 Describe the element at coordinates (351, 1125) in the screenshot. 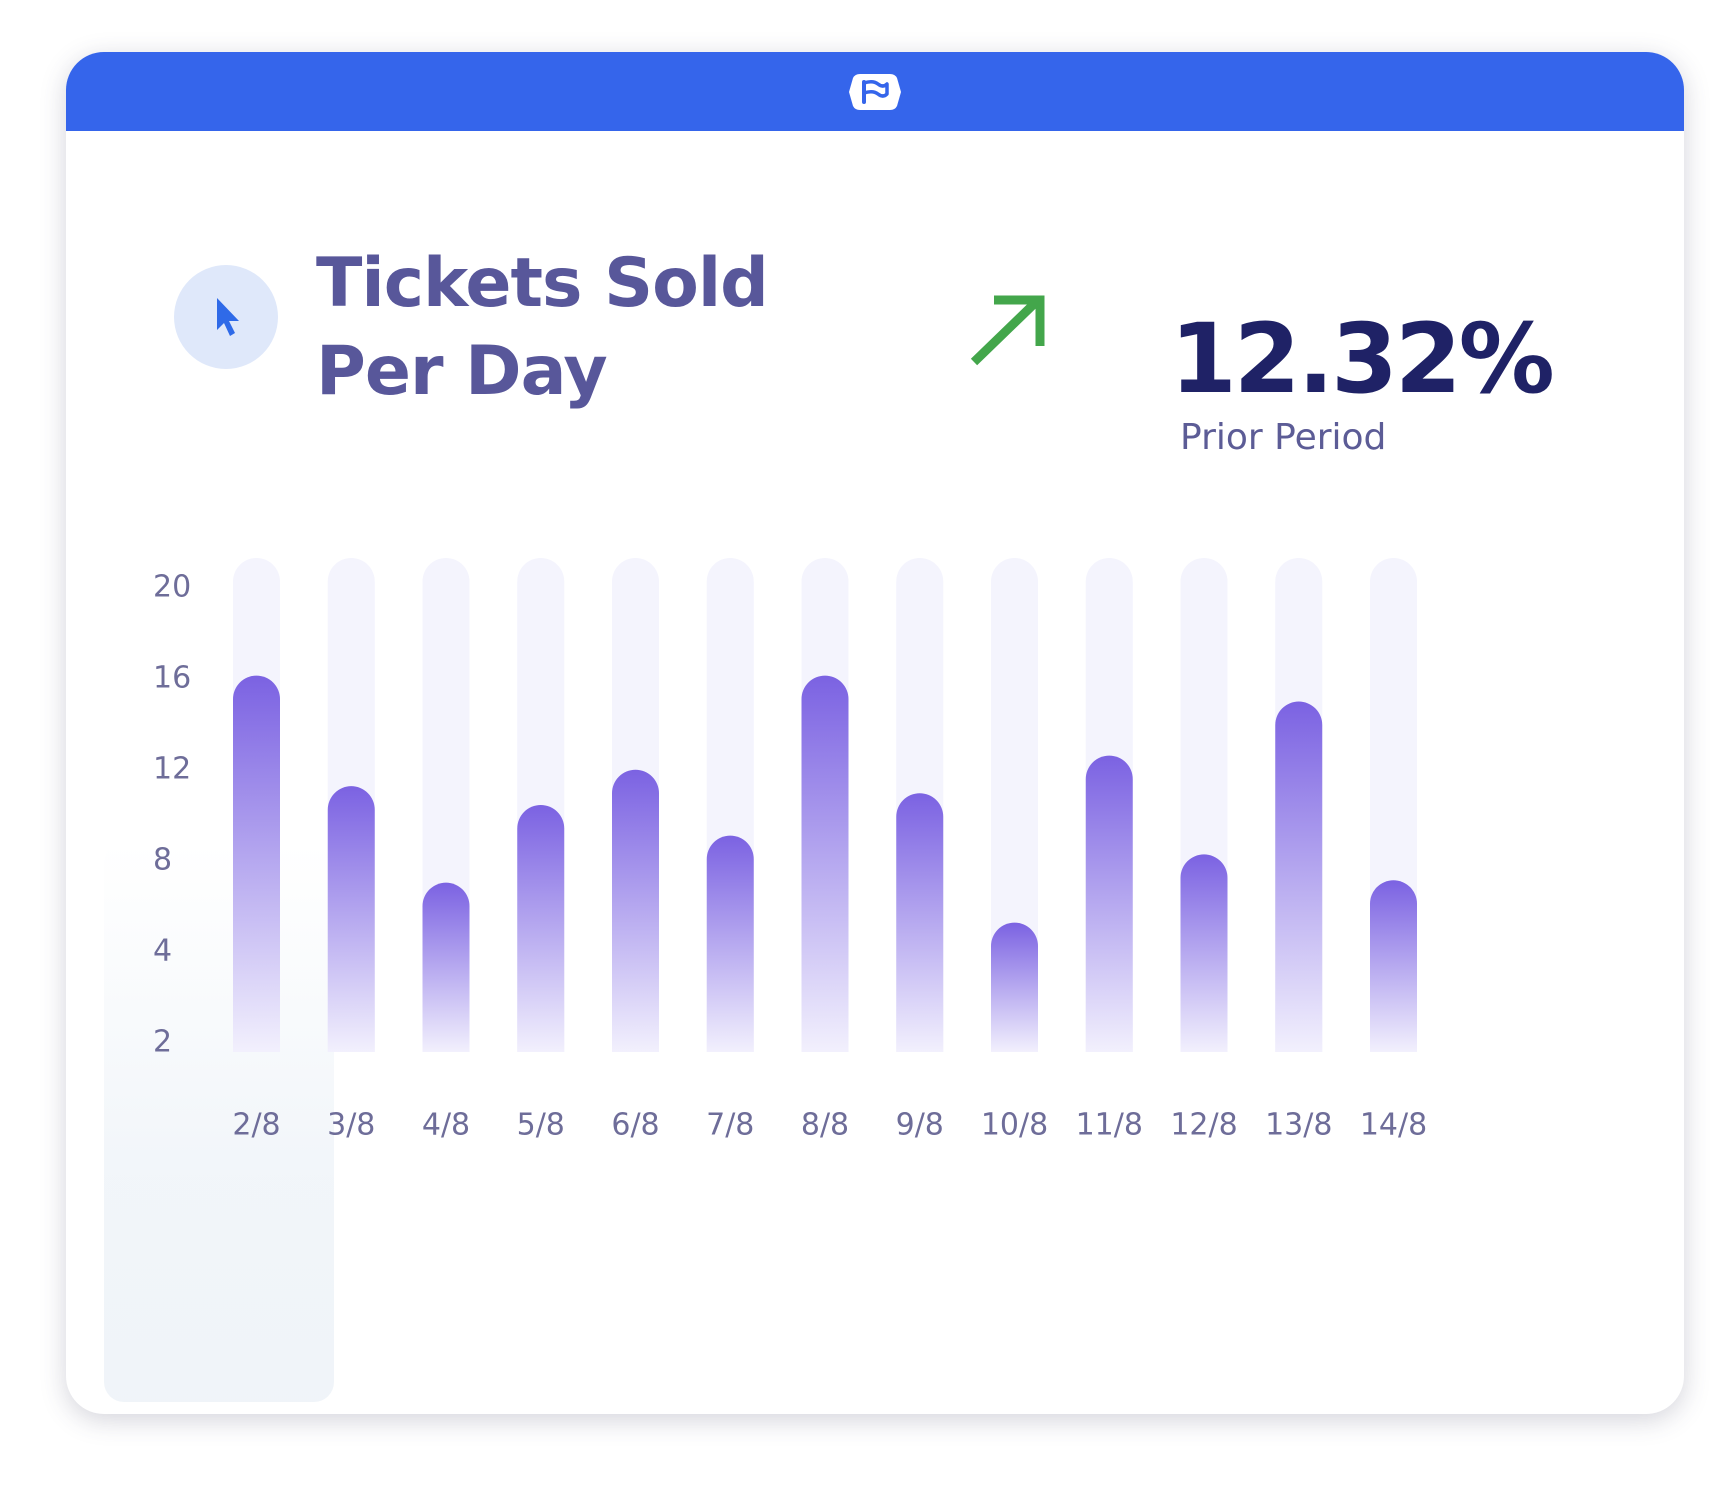

I see `x-tick-label: 3/8` at that location.